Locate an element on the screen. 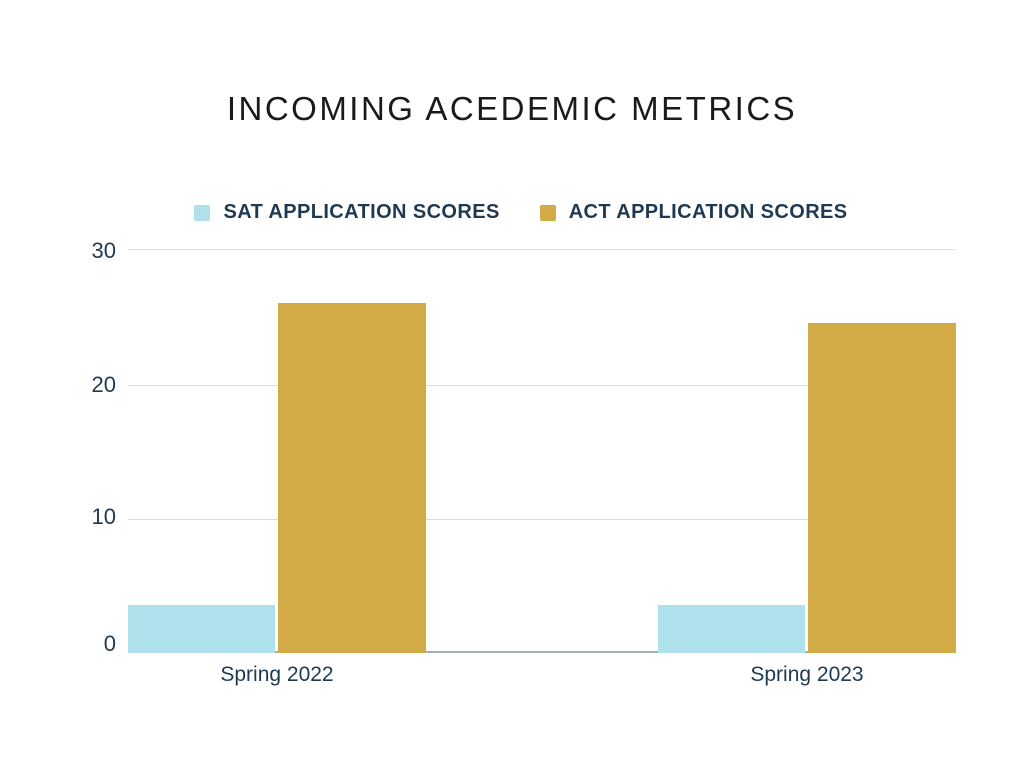  x-axis: Spring 2022 Spring 2023 is located at coordinates (541, 678).